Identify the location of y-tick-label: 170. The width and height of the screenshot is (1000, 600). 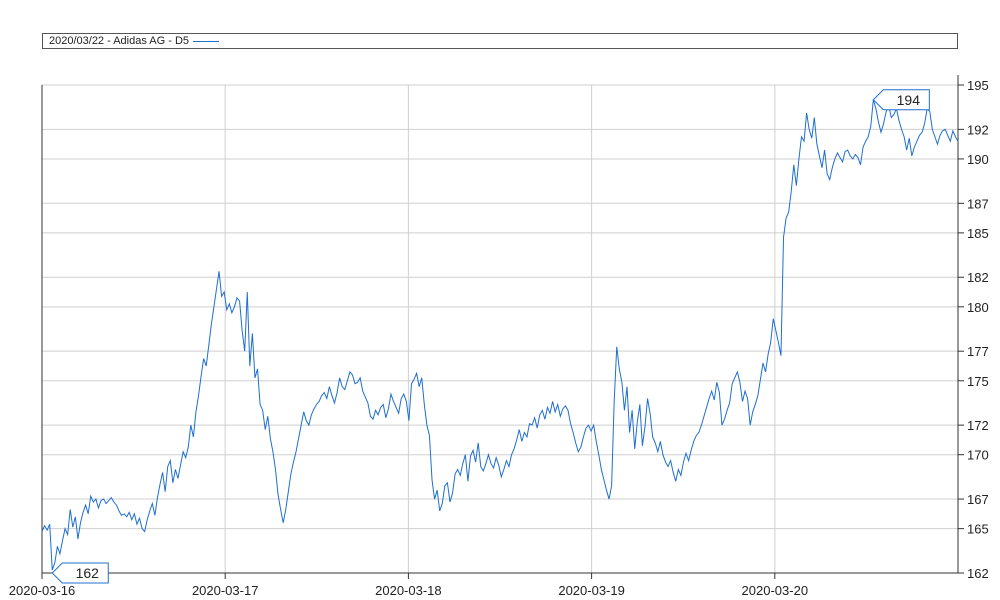
(978, 455).